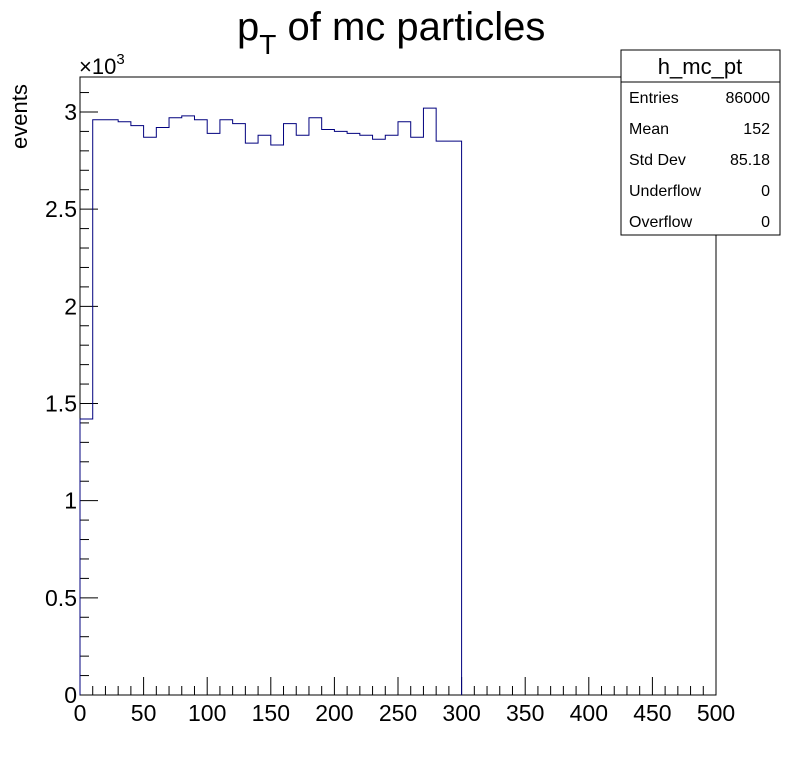  I want to click on stats-label: Std Dev, so click(657, 160).